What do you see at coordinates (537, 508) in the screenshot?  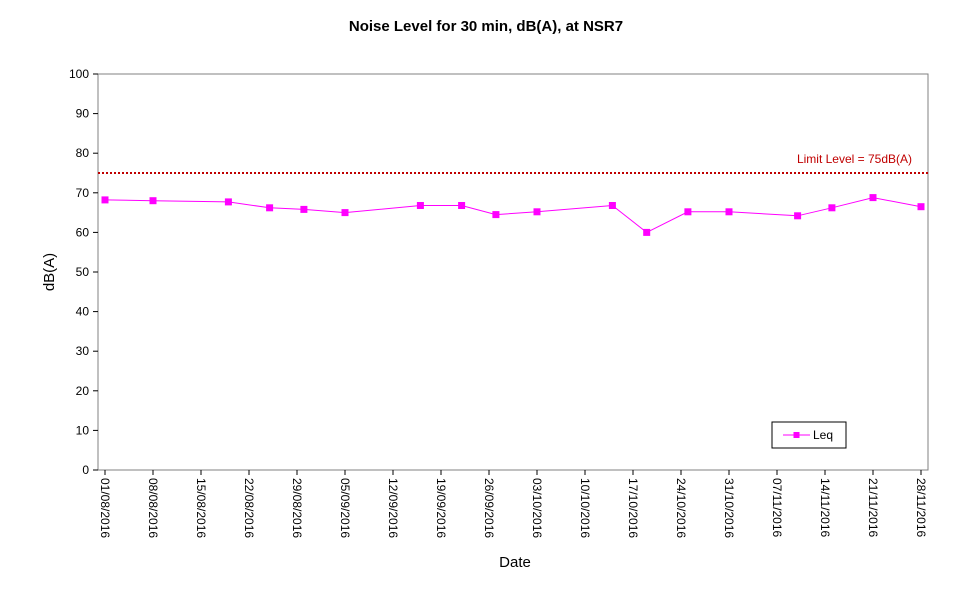 I see `x-tick-label: 03/10/2016` at bounding box center [537, 508].